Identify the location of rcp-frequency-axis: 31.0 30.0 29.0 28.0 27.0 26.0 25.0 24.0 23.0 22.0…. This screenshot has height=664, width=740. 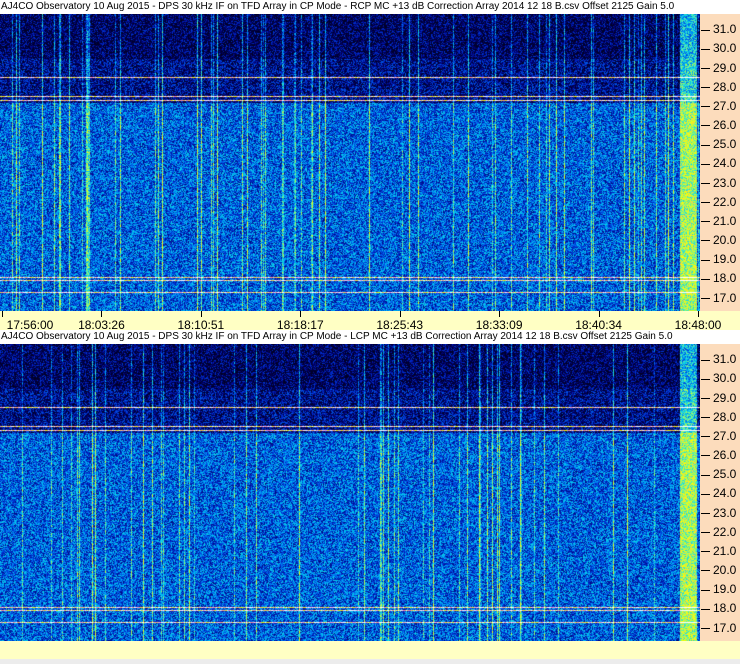
(720, 162).